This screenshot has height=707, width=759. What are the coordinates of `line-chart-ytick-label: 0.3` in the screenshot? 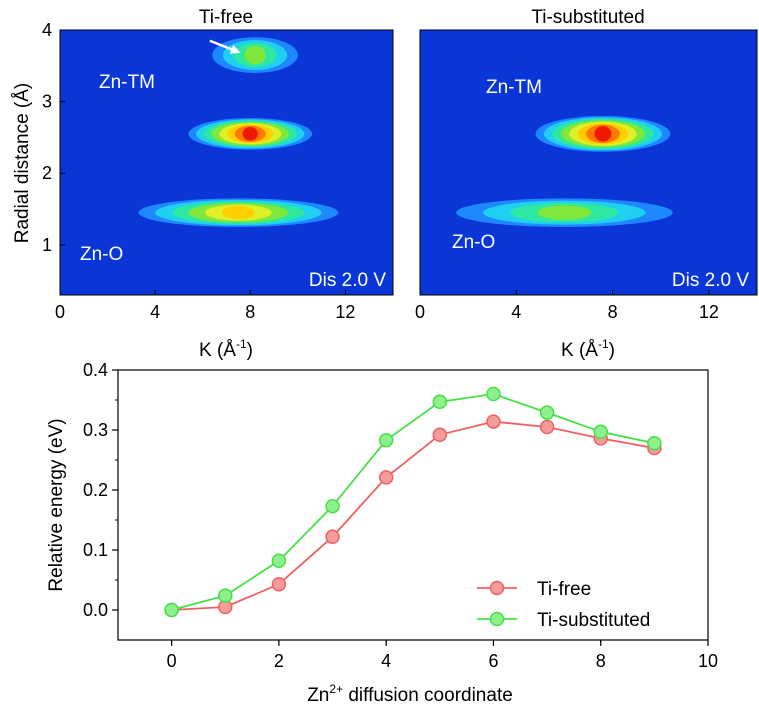 It's located at (95, 430).